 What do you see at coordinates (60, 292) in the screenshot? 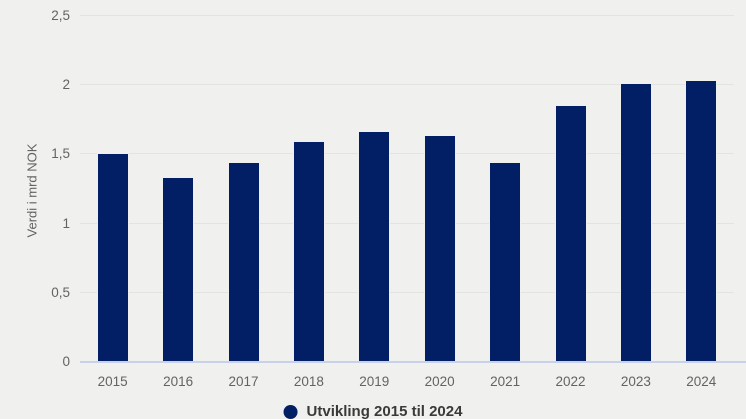
I see `y-tick-label: 0,5` at bounding box center [60, 292].